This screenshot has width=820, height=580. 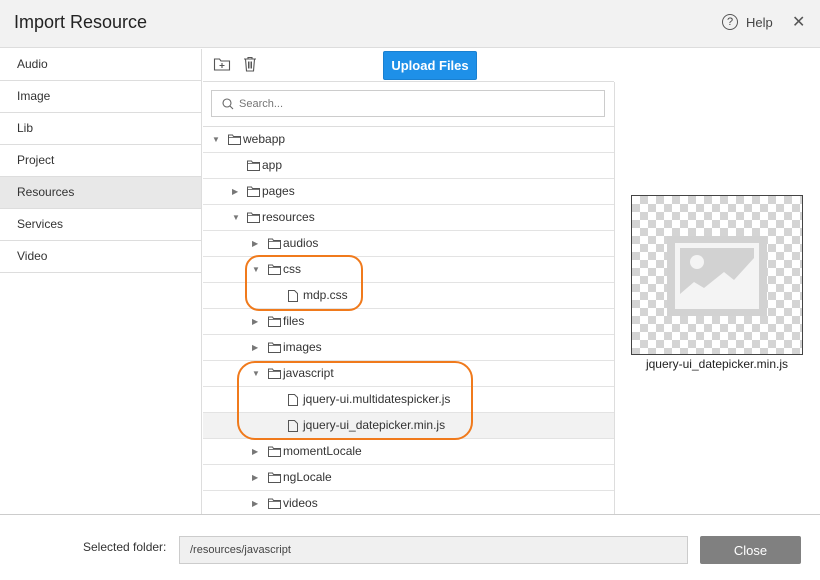 What do you see at coordinates (408, 452) in the screenshot?
I see `tree-row-folder: ▶ momentLocale` at bounding box center [408, 452].